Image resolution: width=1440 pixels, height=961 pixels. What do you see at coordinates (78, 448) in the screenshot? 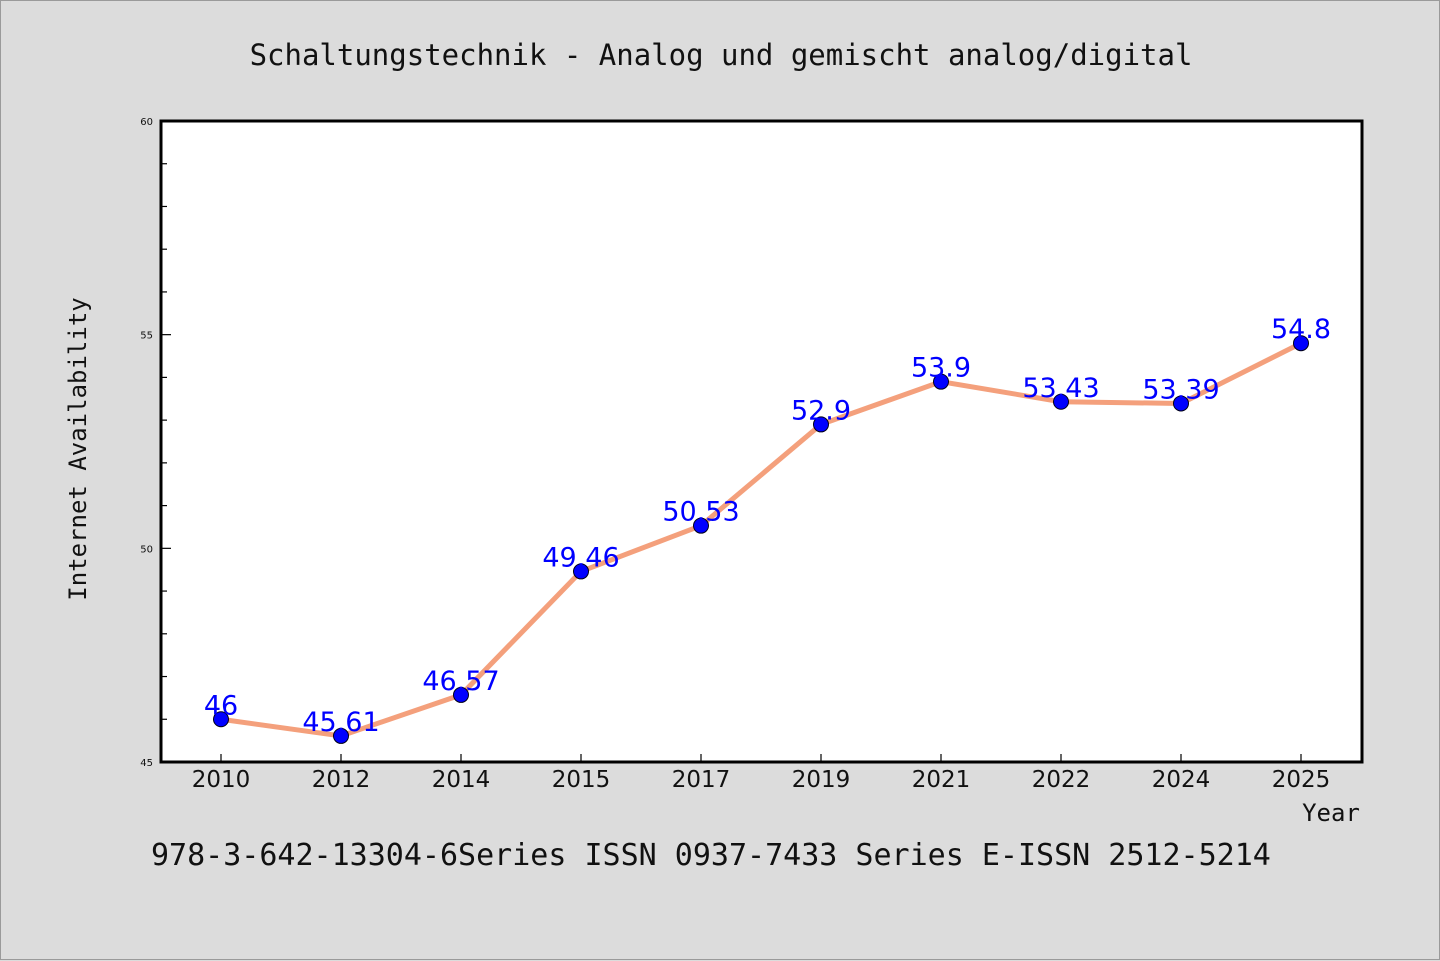
I see `y-axis-label: Internet Availability` at bounding box center [78, 448].